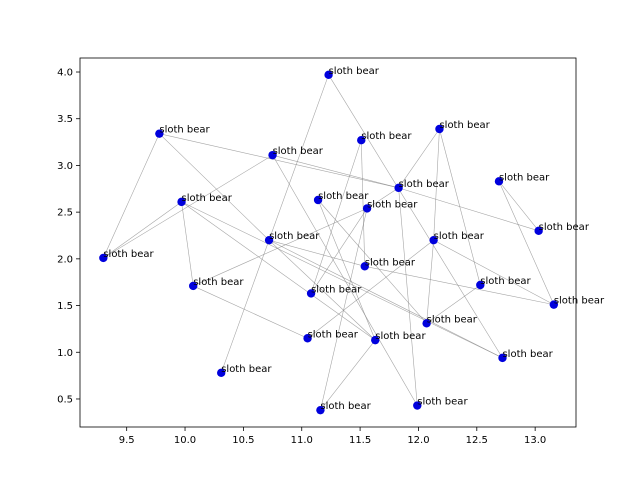  What do you see at coordinates (65, 119) in the screenshot?
I see `y-tick-label: 3.5` at bounding box center [65, 119].